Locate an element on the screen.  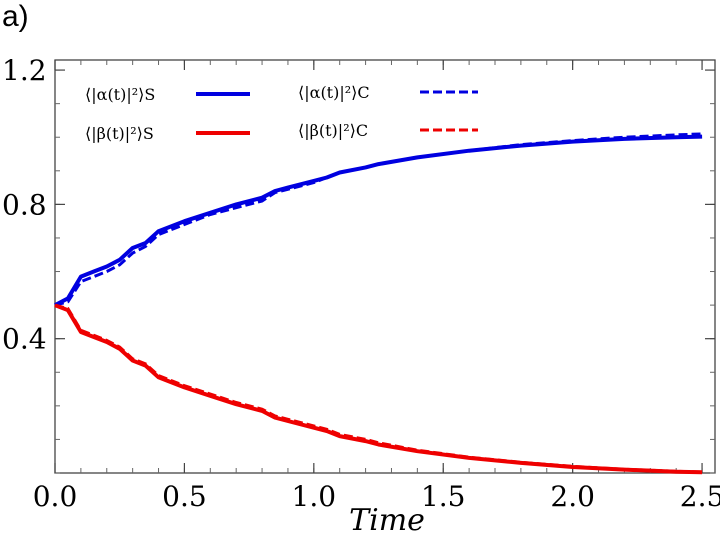
legend-label: ⟨|β(t)|²⟩C is located at coordinates (333, 130).